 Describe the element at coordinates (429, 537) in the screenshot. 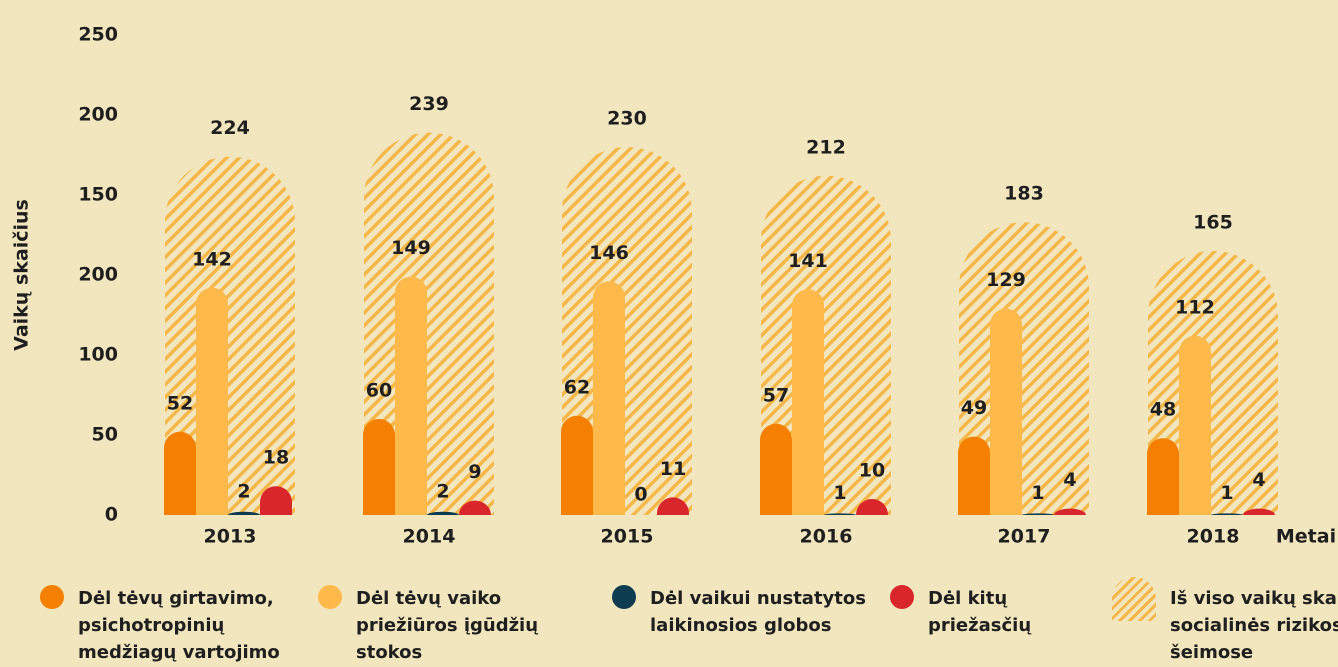

I see `x-tick-label: 2014` at that location.